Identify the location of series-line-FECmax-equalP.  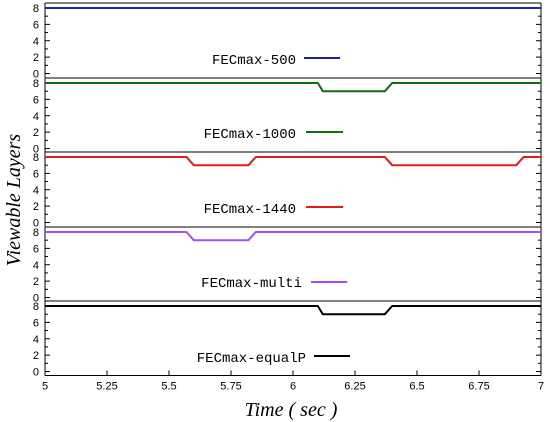
(293, 310).